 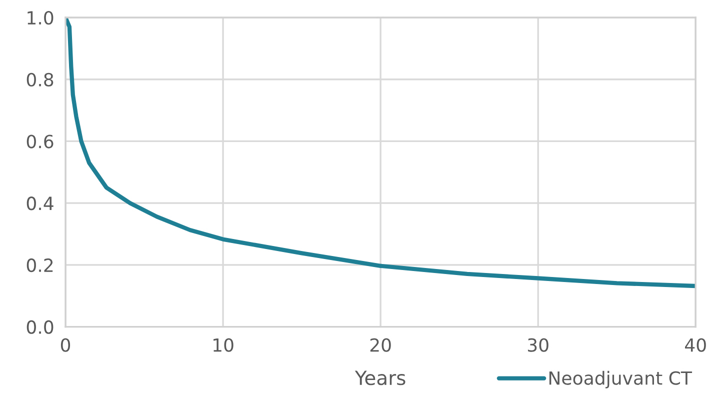 I want to click on legend-label: Neoadjuvant CT, so click(x=620, y=379).